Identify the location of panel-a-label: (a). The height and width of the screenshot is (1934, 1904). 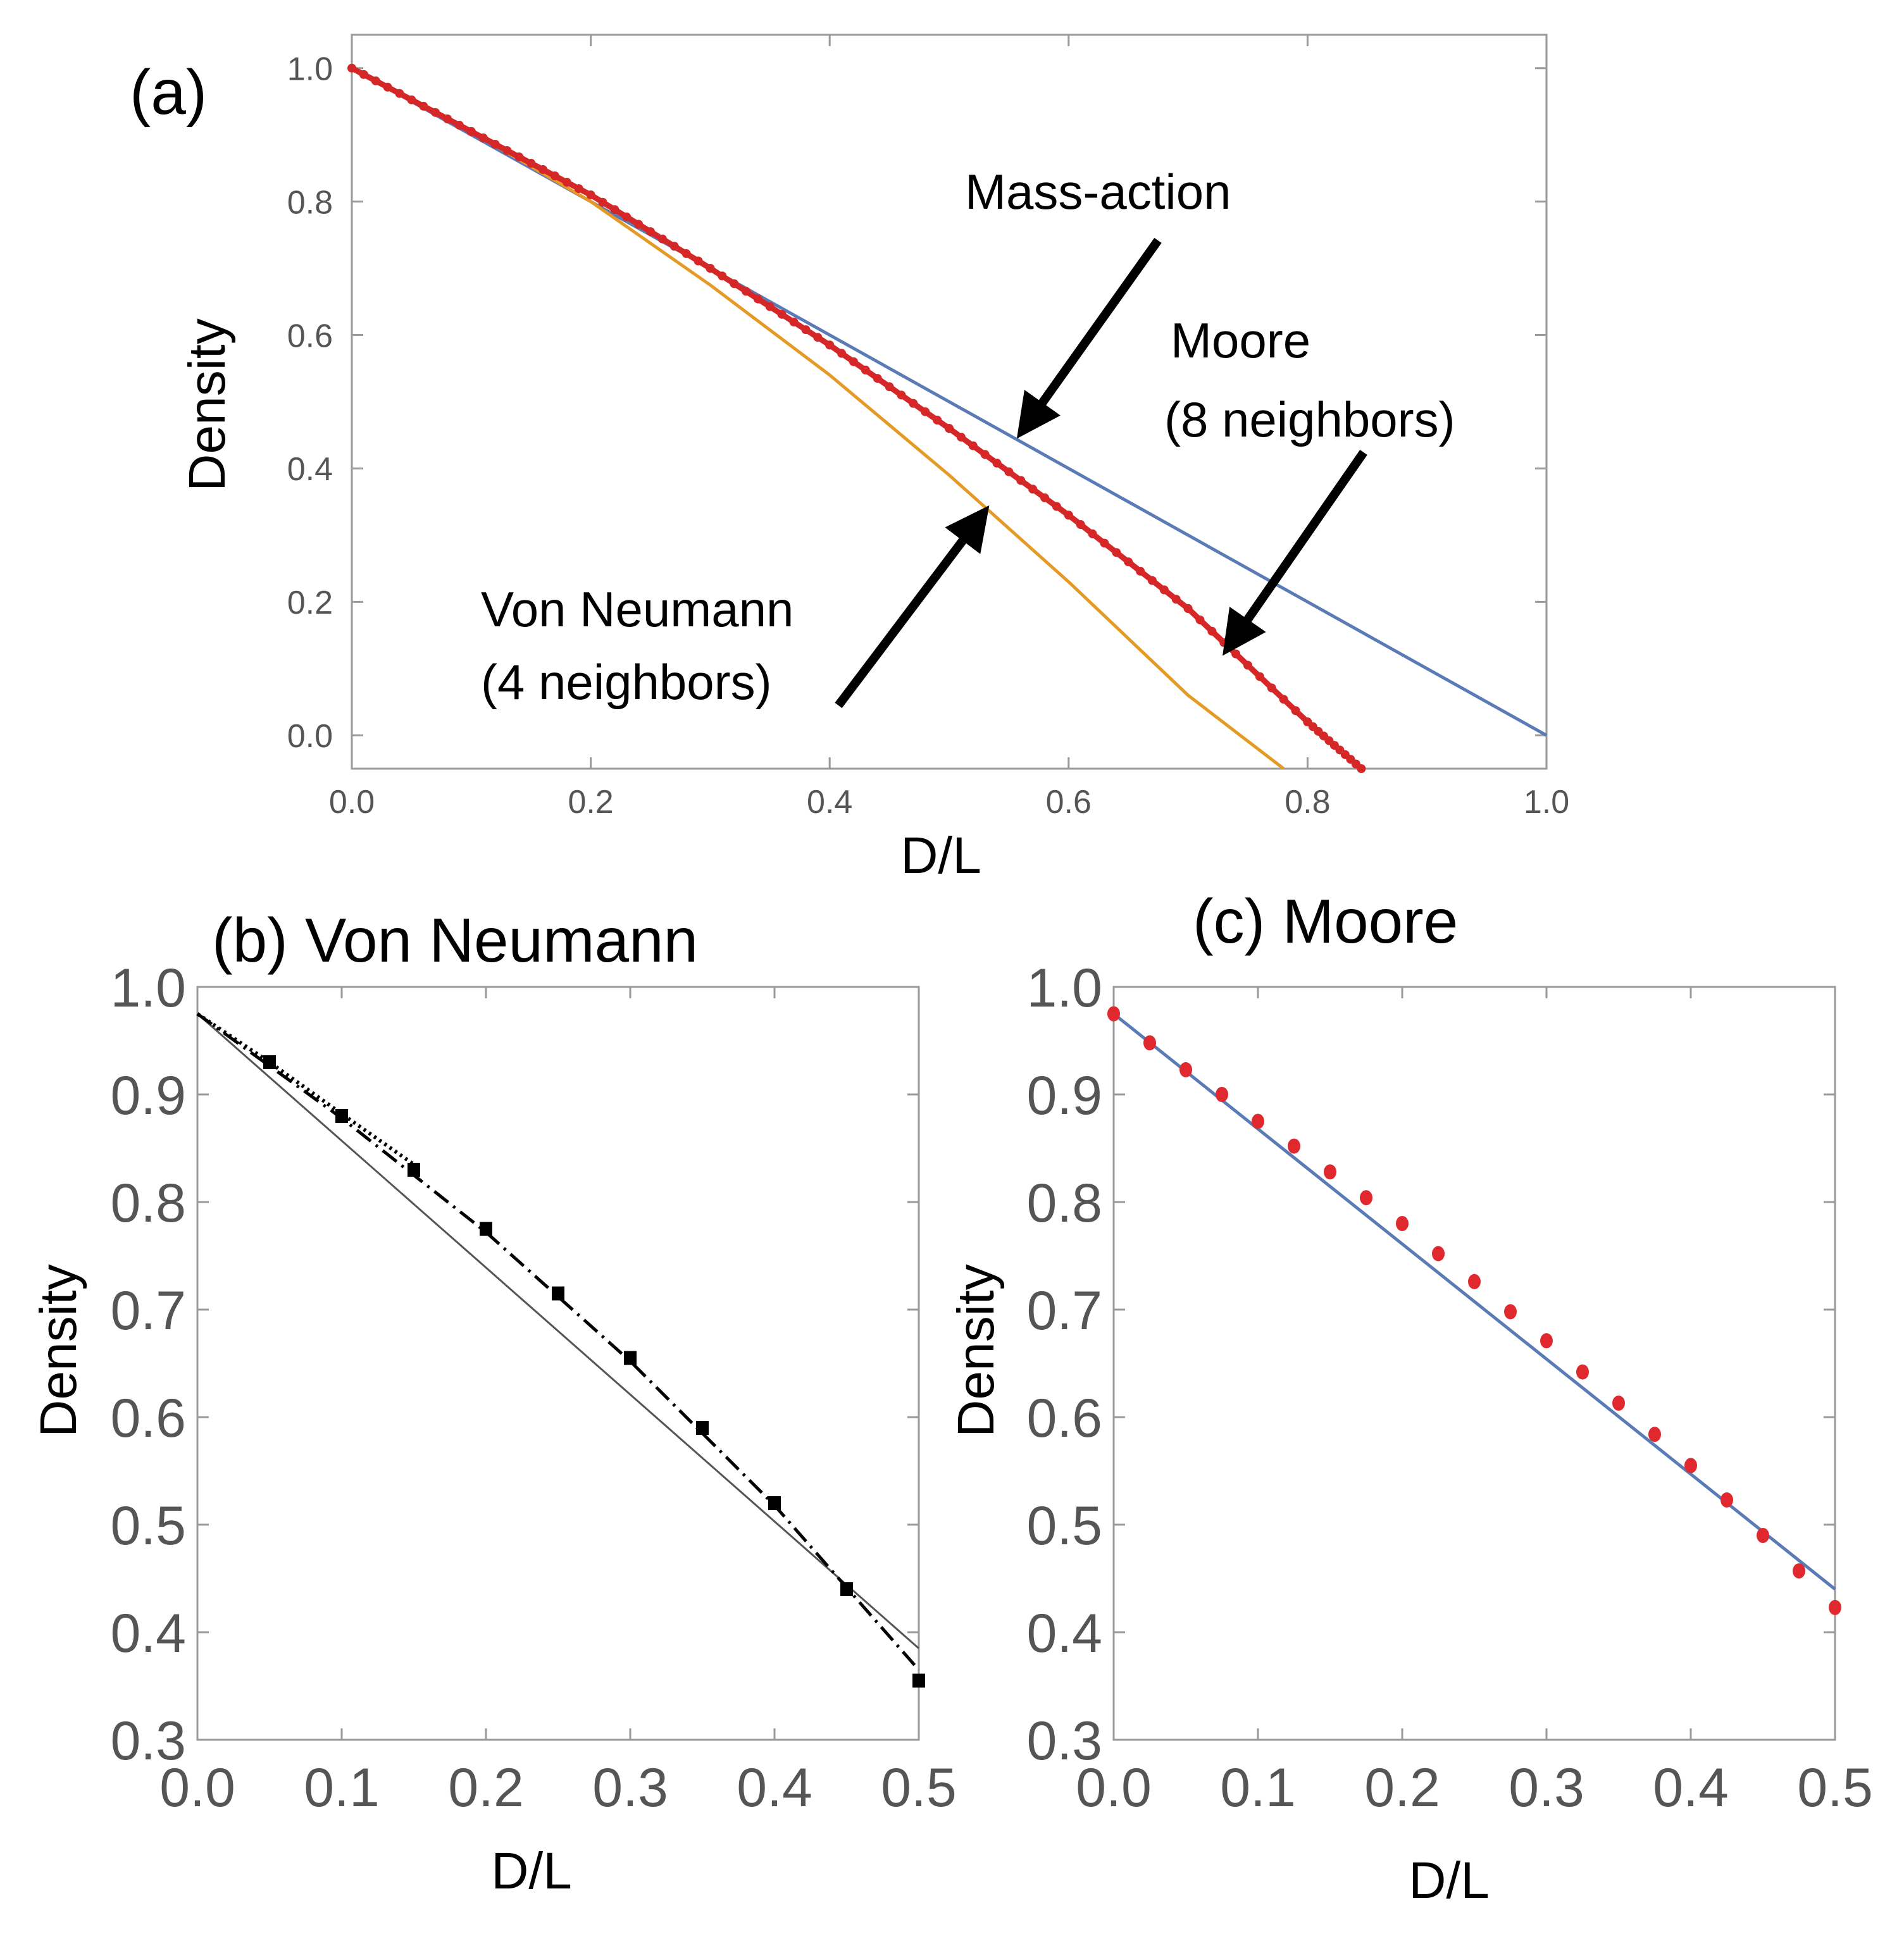
(168, 92).